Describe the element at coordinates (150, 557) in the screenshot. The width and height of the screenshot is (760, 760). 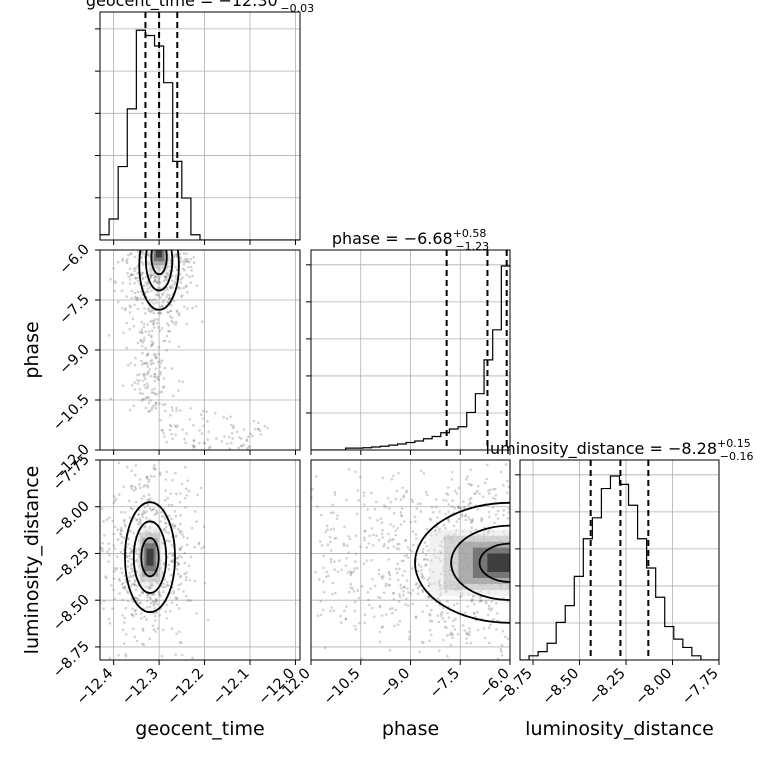
I see `contour-line` at that location.